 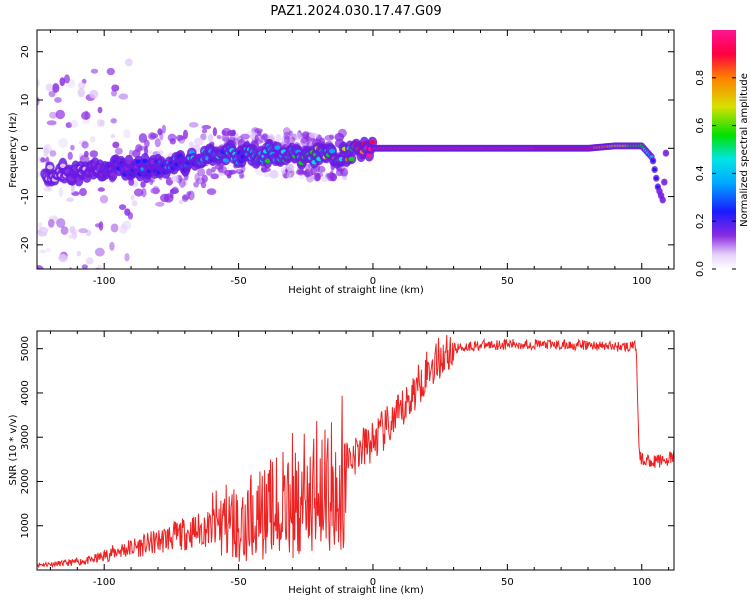 What do you see at coordinates (238, 281) in the screenshot?
I see `spectrogram-x-tick-label: -50` at bounding box center [238, 281].